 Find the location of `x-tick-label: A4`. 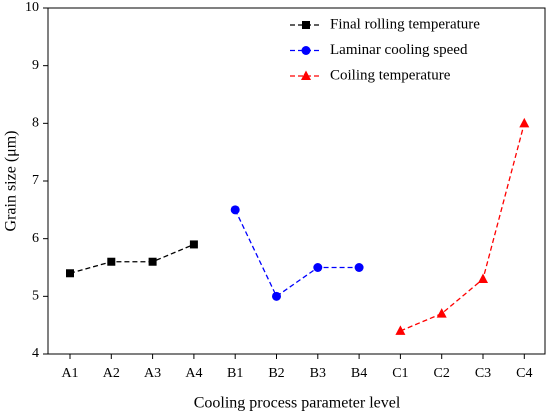

x-tick-label: A4 is located at coordinates (193, 373).